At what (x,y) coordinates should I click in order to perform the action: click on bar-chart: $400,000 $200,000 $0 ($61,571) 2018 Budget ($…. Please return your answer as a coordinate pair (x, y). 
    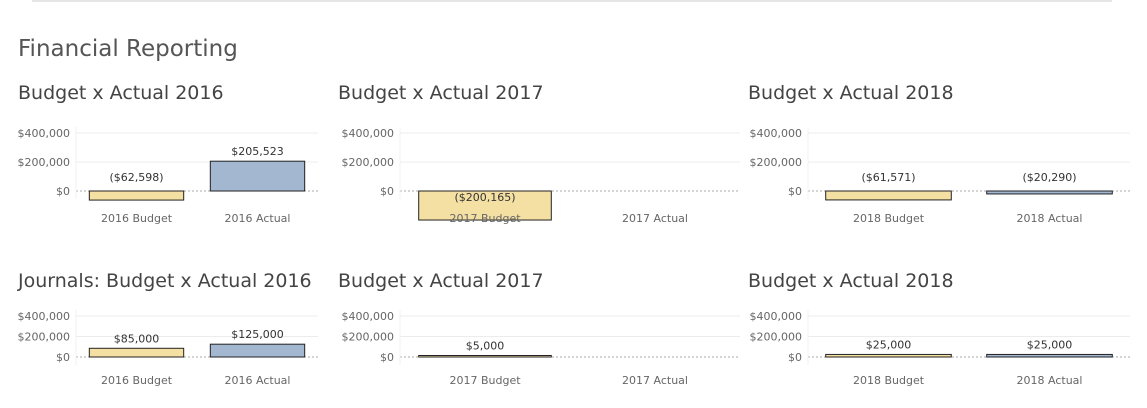
    Looking at the image, I should click on (940, 176).